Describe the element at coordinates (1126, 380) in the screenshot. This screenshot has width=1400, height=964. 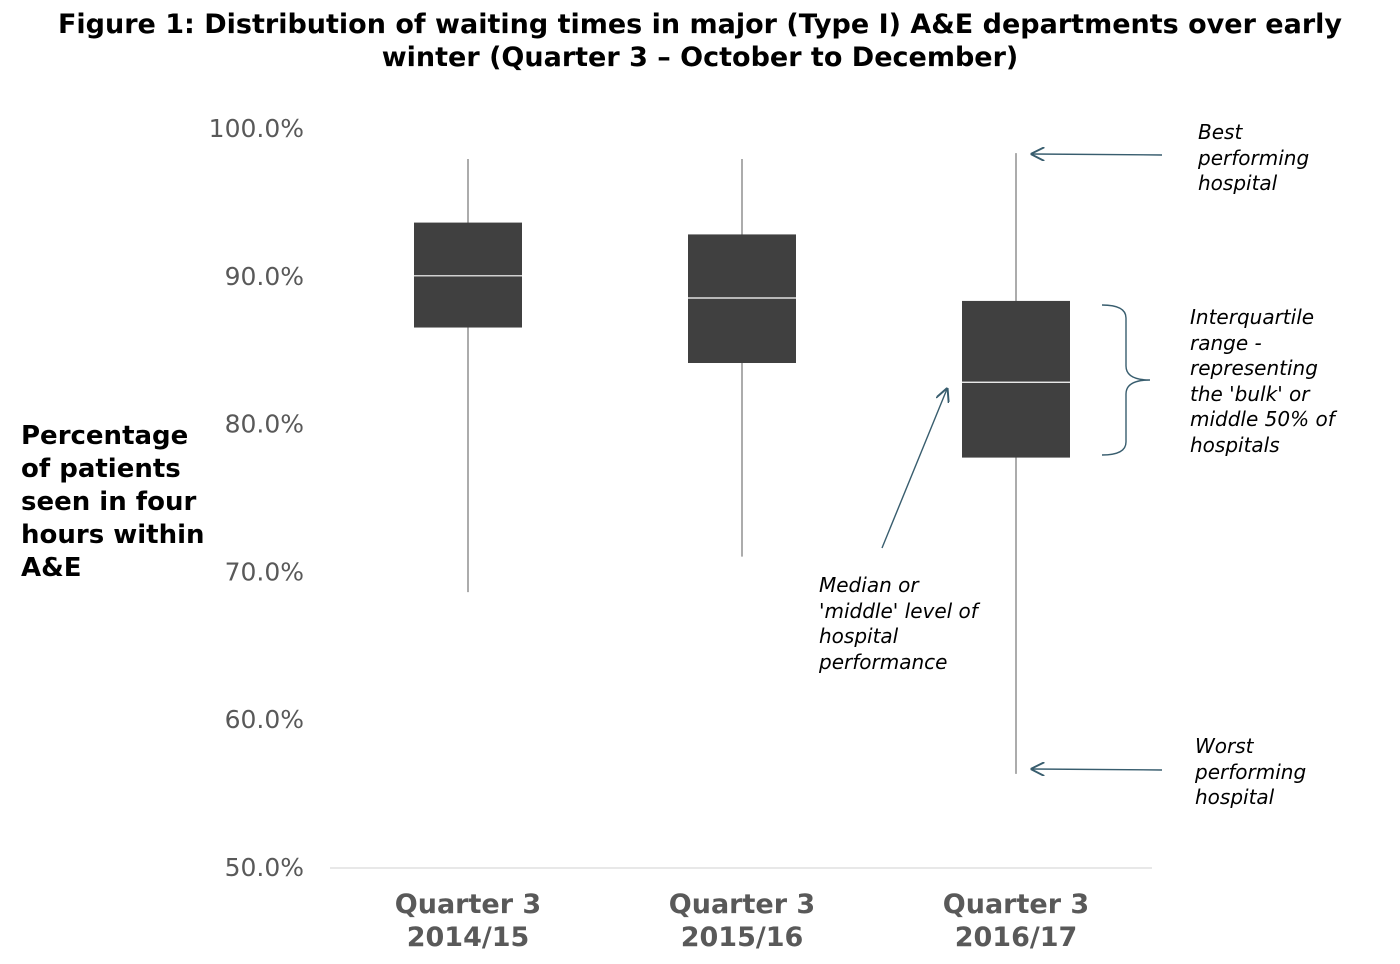
I see `iqr-brace` at that location.